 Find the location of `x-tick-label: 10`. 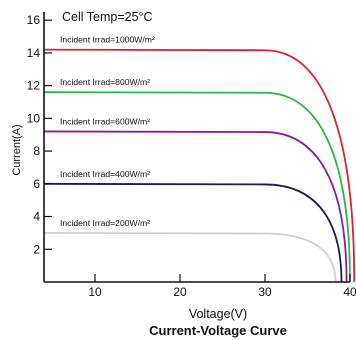

x-tick-label: 10 is located at coordinates (95, 292).